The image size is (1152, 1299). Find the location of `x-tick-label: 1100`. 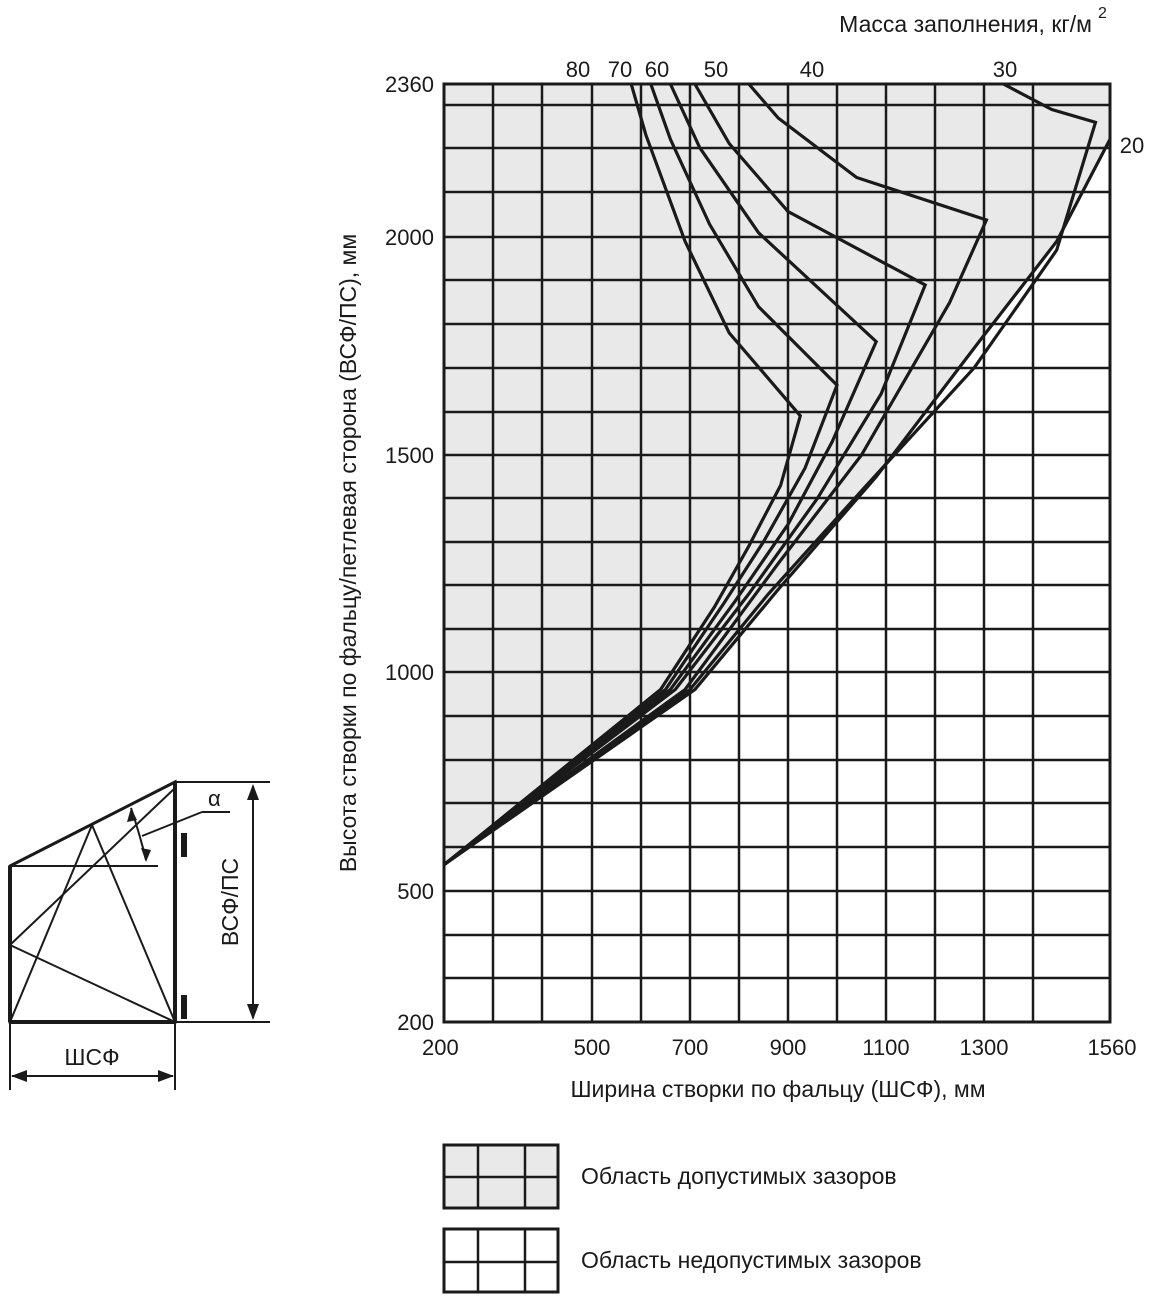

x-tick-label: 1100 is located at coordinates (885, 1047).